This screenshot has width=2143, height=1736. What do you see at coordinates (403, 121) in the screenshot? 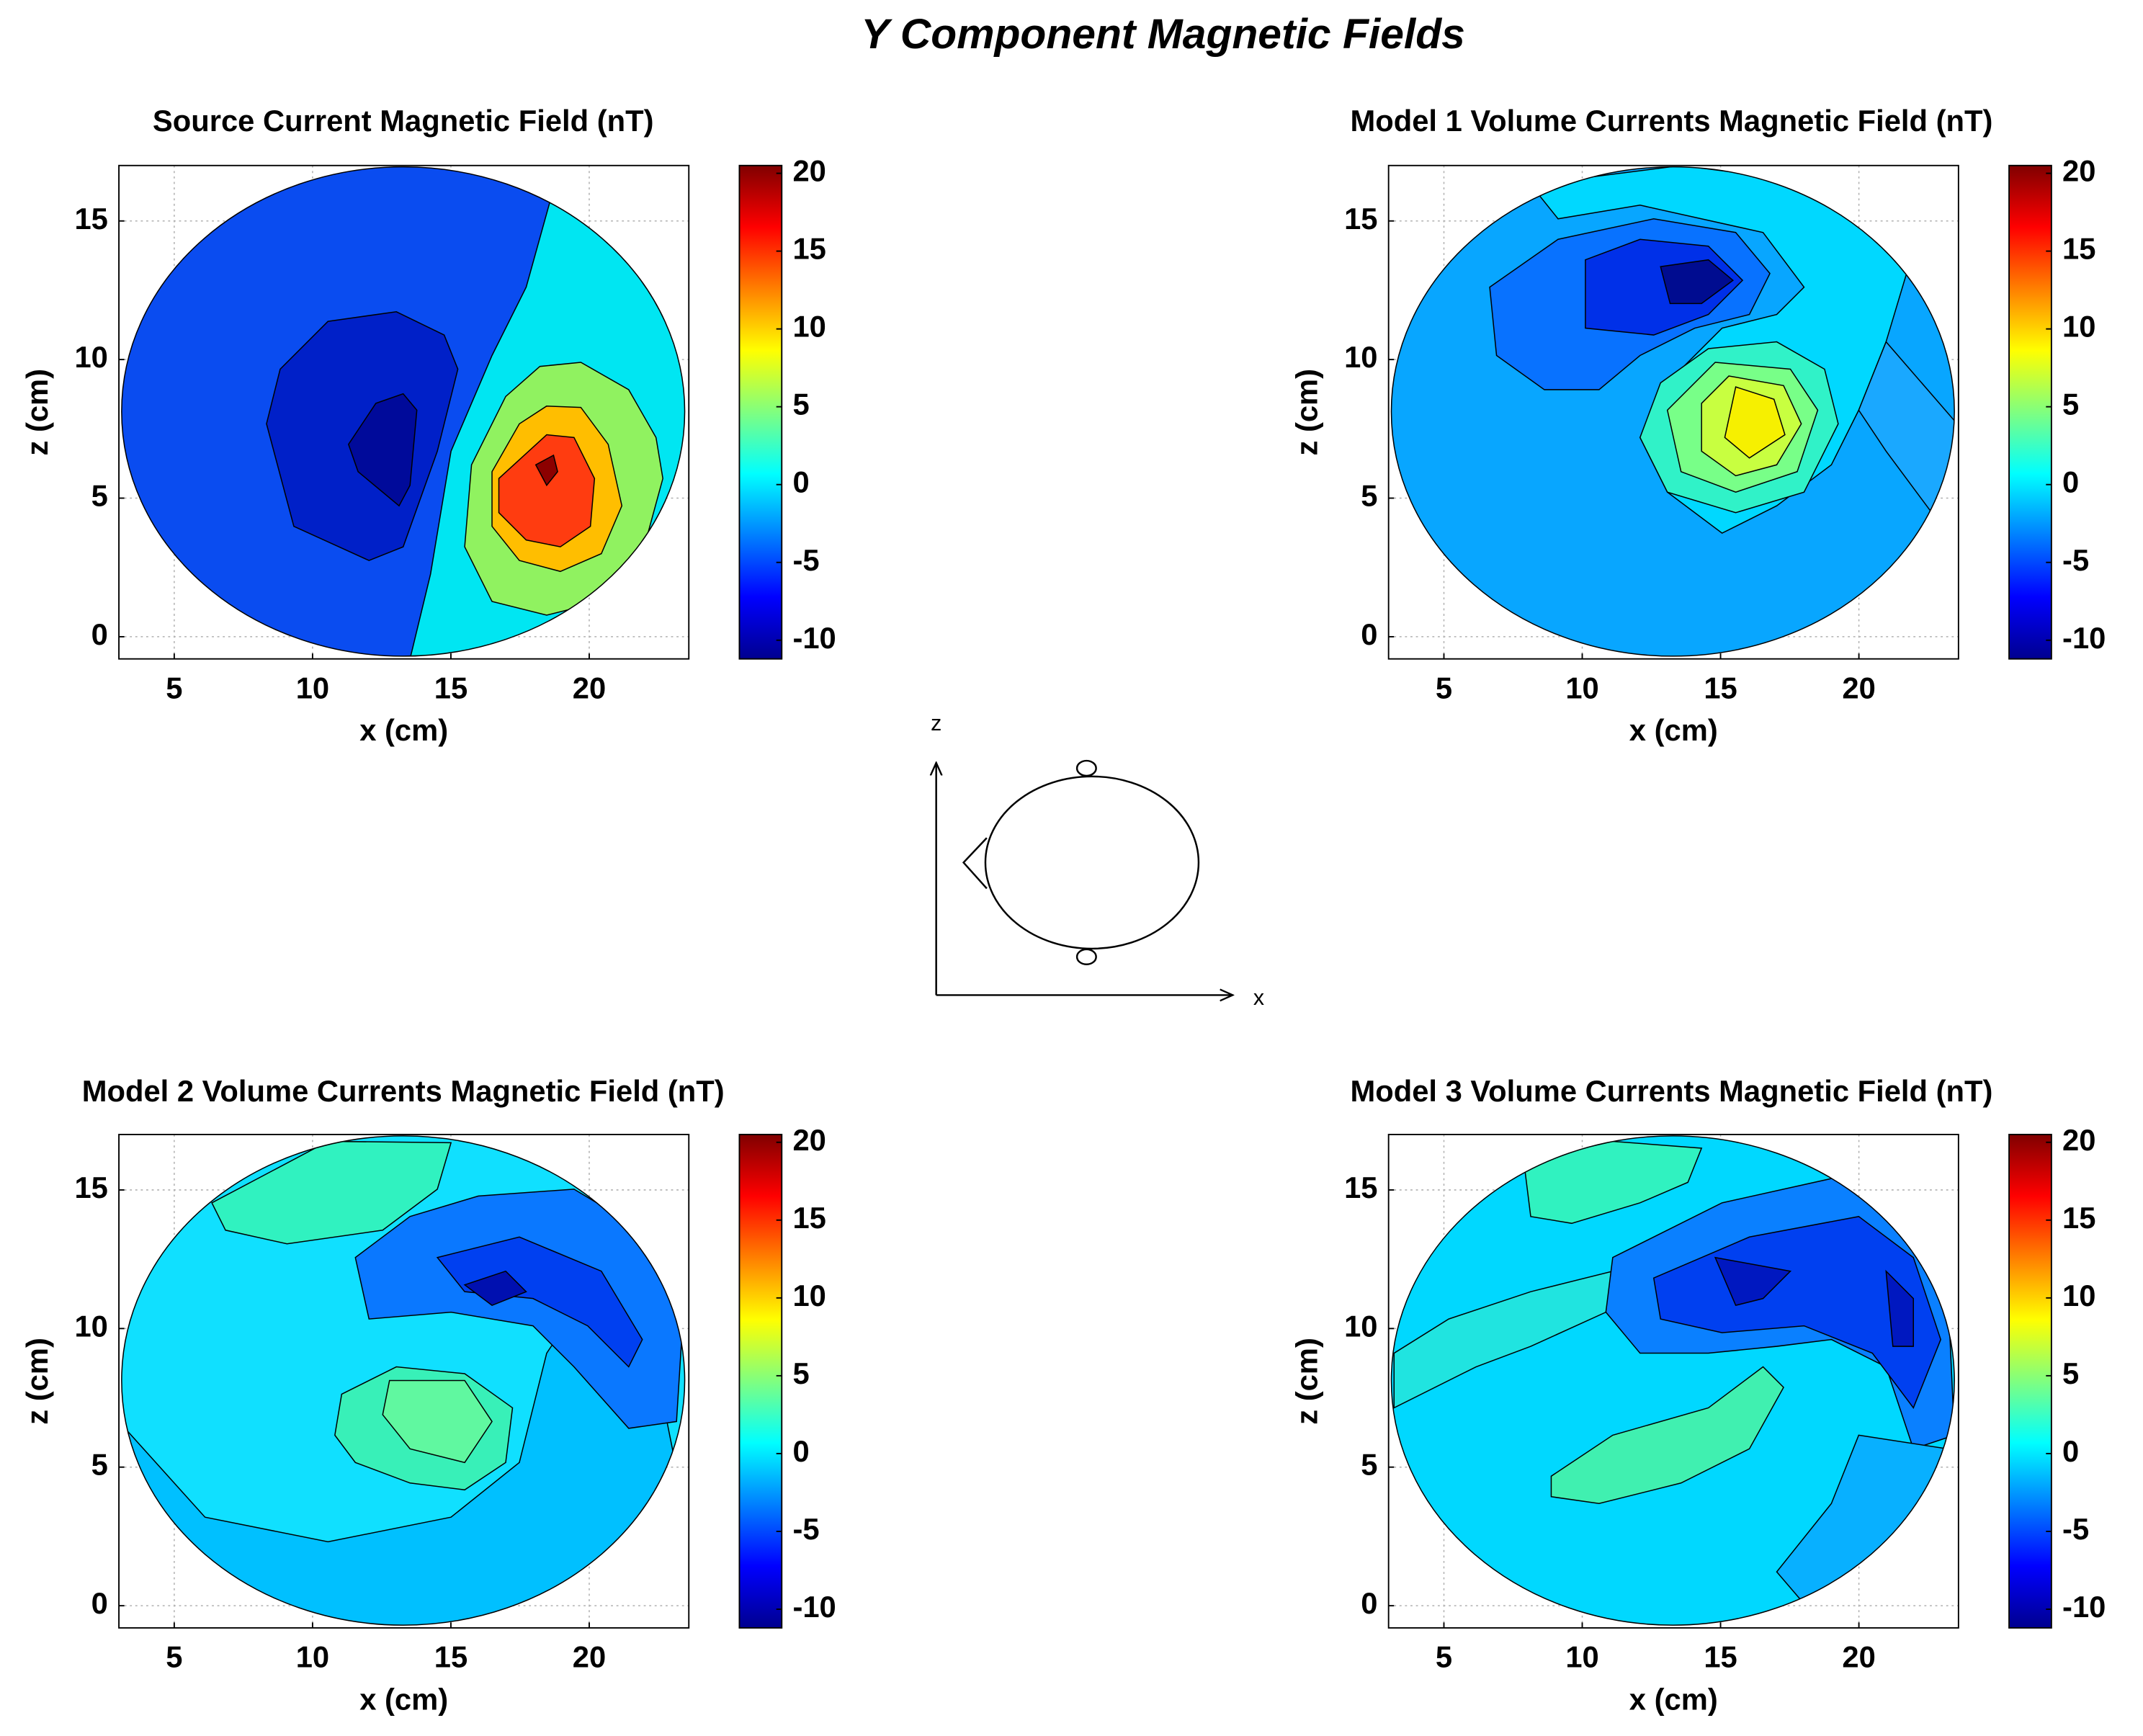
I see `panel-title: Source Current Magnetic Field (nT)` at bounding box center [403, 121].